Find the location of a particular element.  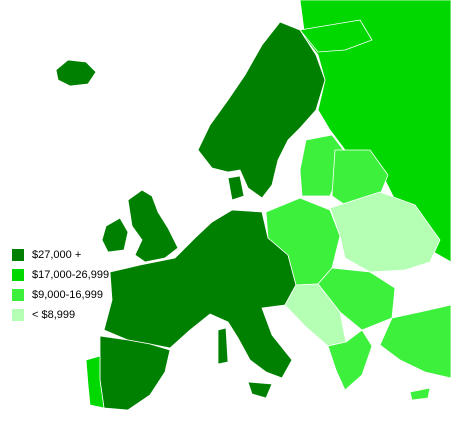

region-kola is located at coordinates (336, 36).